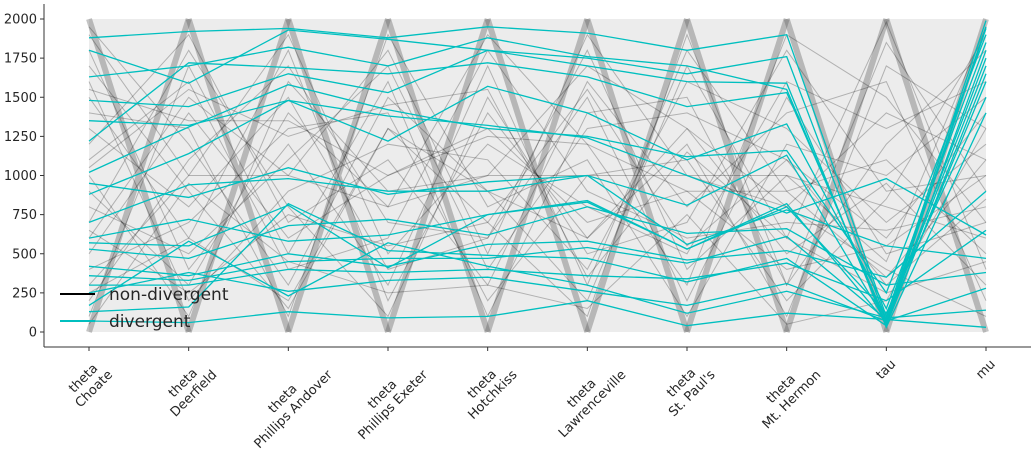  Describe the element at coordinates (294, 408) in the screenshot. I see `x-tick-label-line: Phillips Andover` at that location.